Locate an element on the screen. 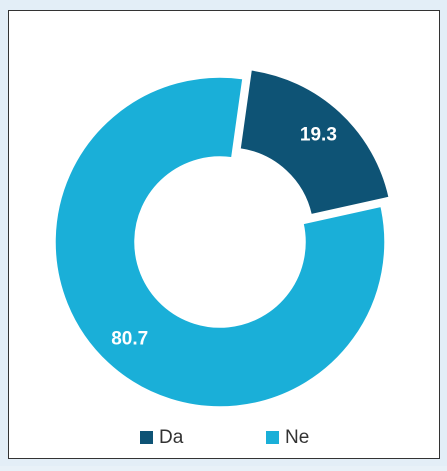  slice is located at coordinates (315, 142).